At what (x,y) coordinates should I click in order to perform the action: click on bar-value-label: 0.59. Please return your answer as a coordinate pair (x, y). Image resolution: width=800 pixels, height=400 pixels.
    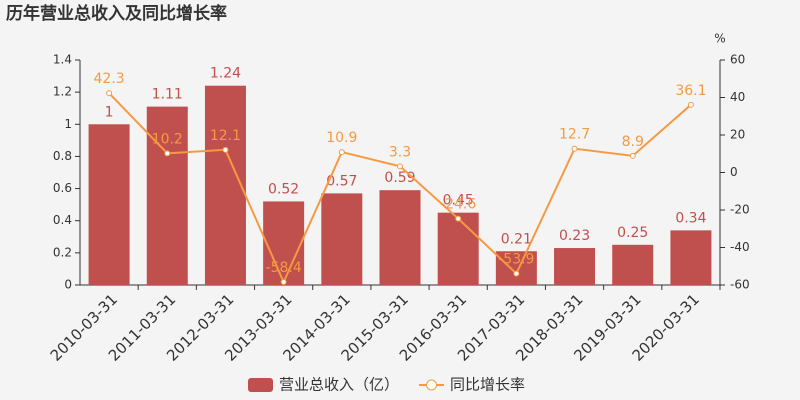
    Looking at the image, I should click on (399, 178).